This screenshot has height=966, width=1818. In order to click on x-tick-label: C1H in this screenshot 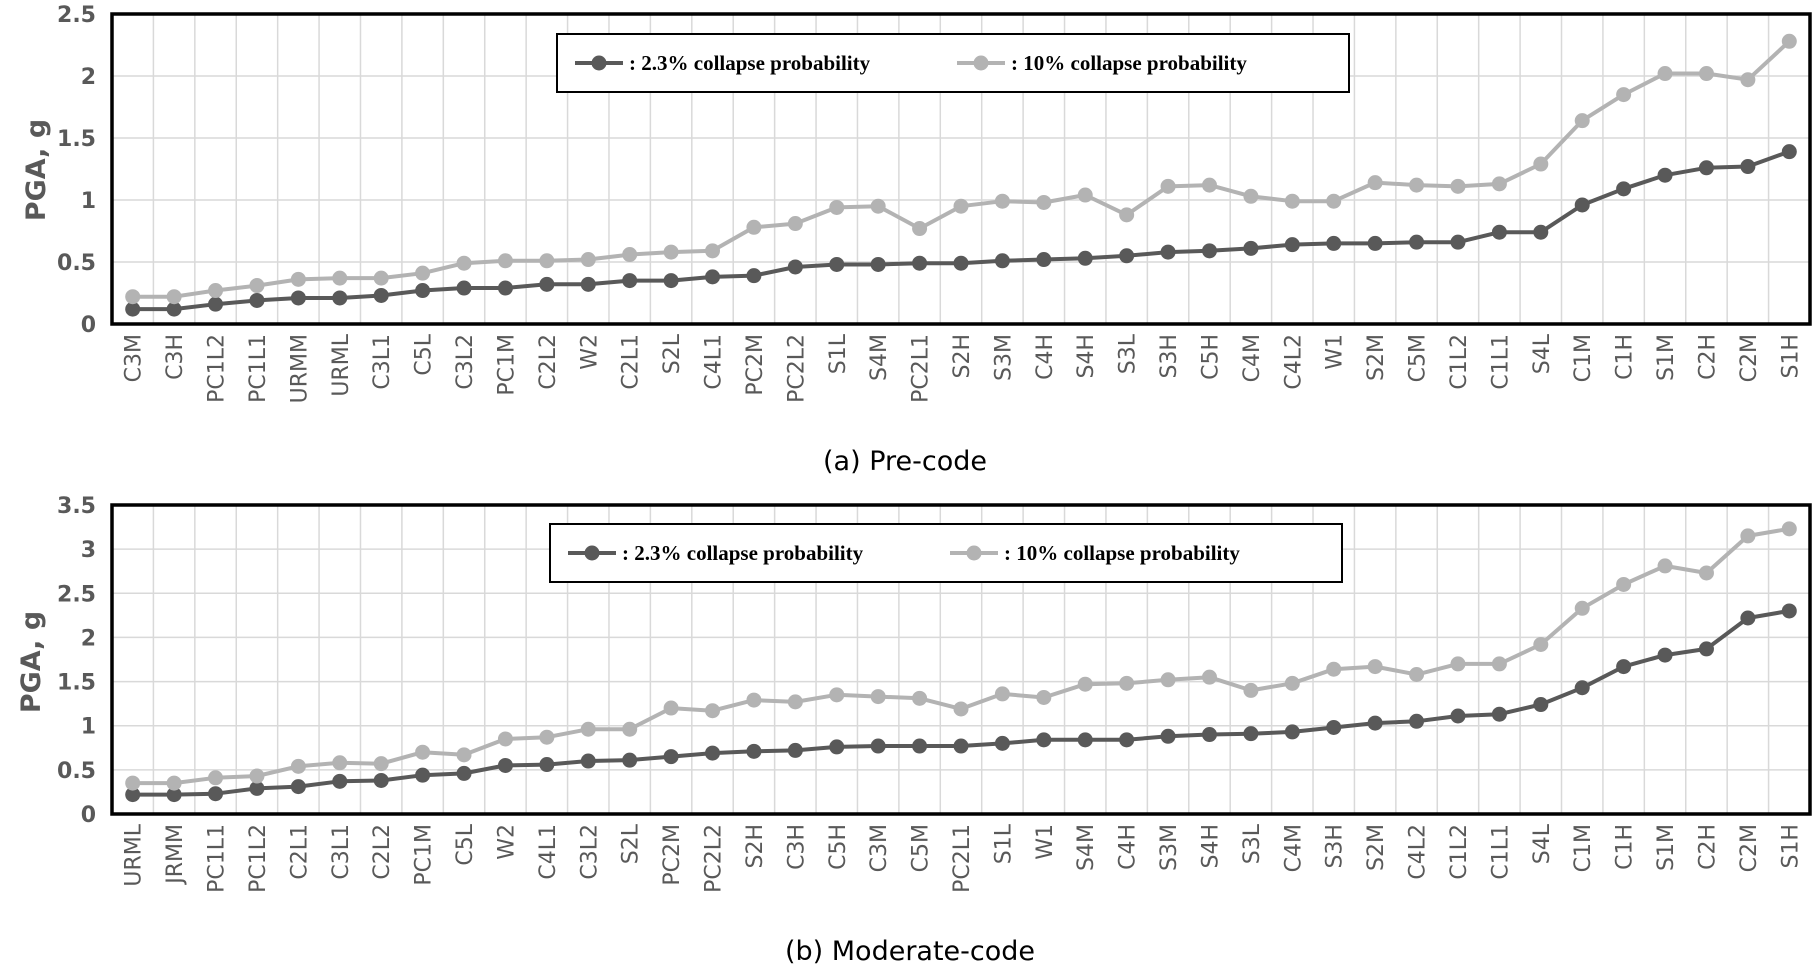, I will do `click(1625, 847)`.